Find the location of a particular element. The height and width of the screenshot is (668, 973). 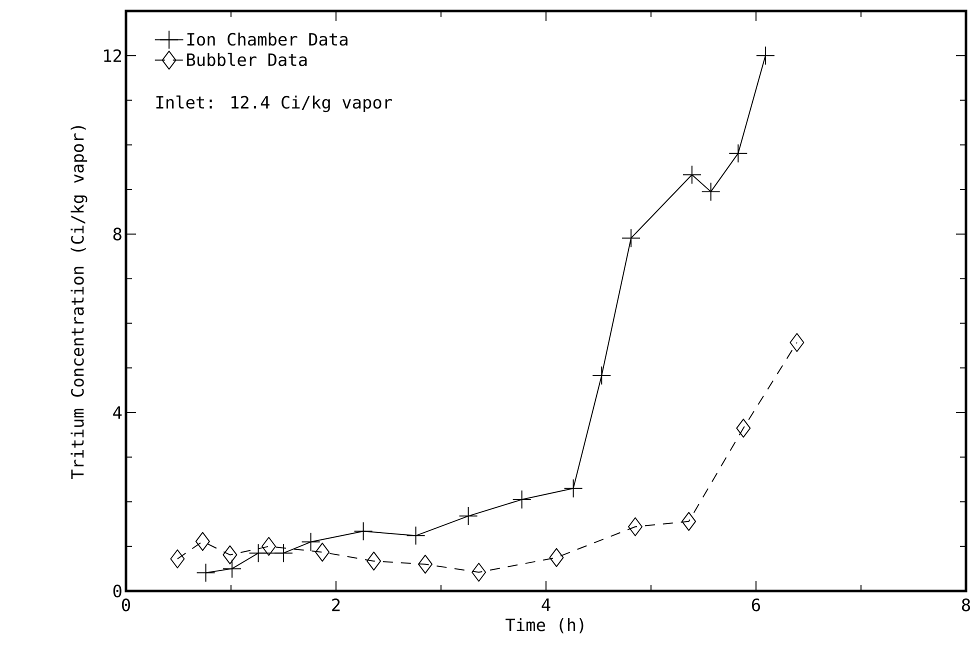

y-tick-label: 4 is located at coordinates (117, 412).